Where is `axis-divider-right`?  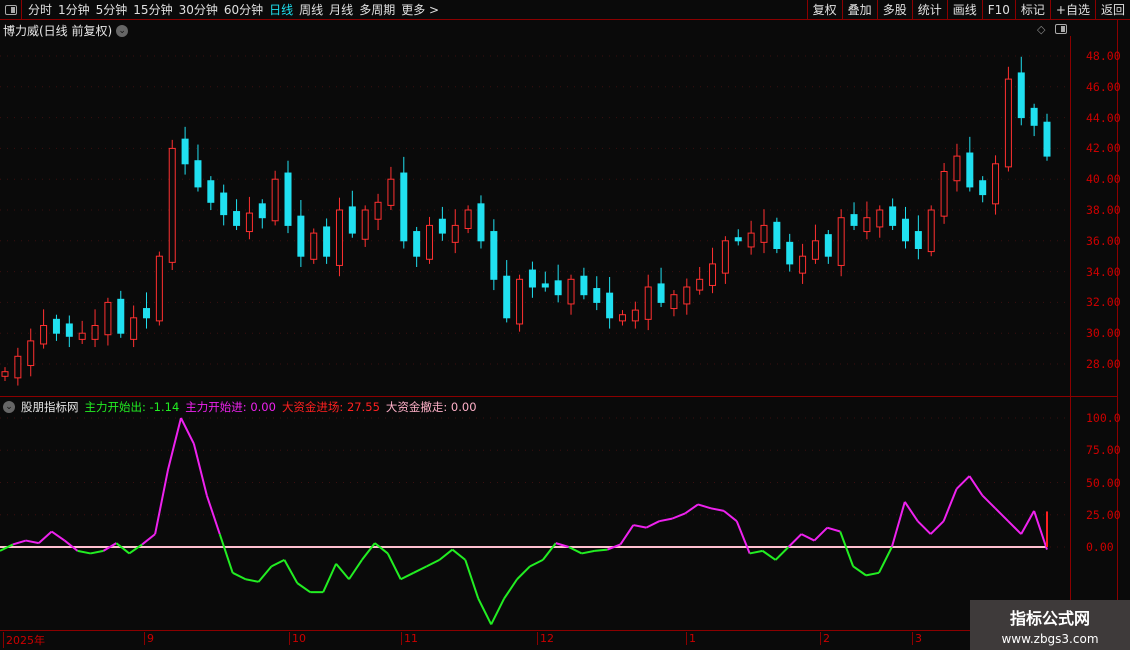
axis-divider-right is located at coordinates (1117, 325).